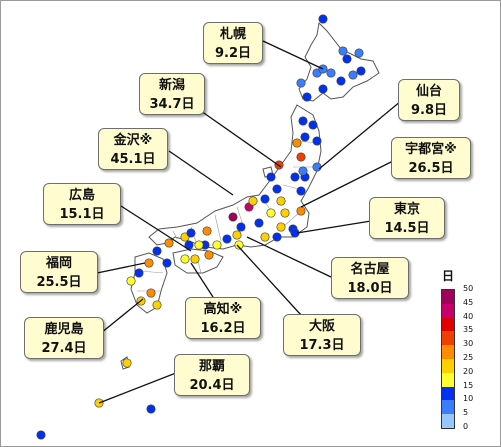 This screenshot has height=447, width=501. What do you see at coordinates (59, 272) in the screenshot?
I see `callout-fukuoka: 福岡 25.5日` at bounding box center [59, 272].